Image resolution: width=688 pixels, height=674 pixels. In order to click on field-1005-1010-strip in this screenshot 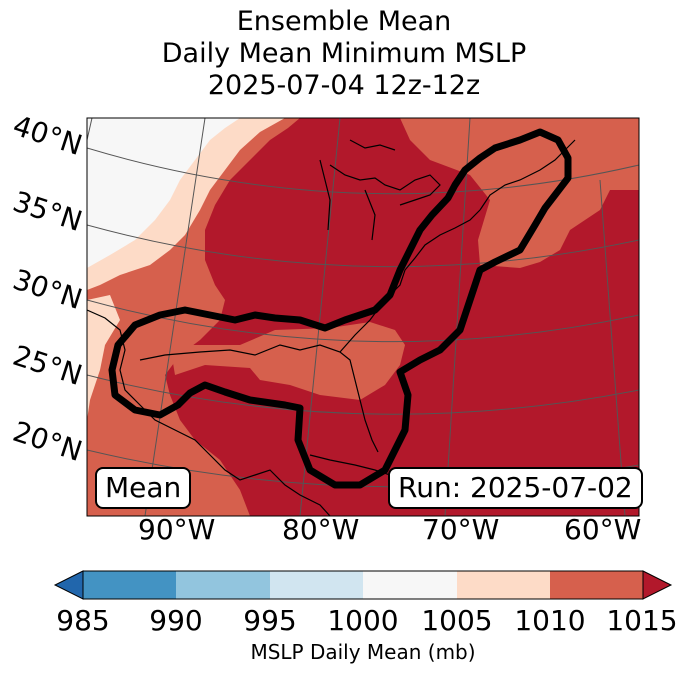, I will do `click(103, 357)`.